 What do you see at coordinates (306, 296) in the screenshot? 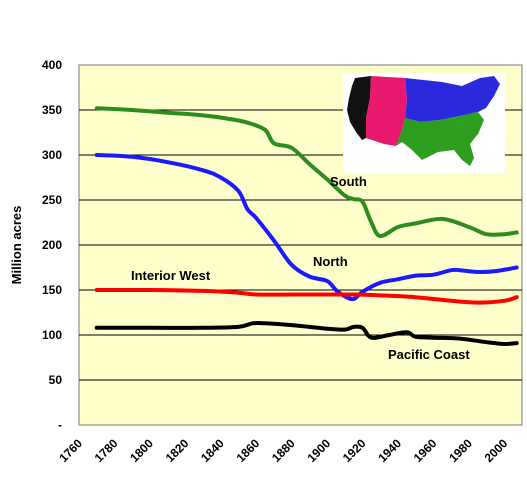
I see `series-line-interior-west` at bounding box center [306, 296].